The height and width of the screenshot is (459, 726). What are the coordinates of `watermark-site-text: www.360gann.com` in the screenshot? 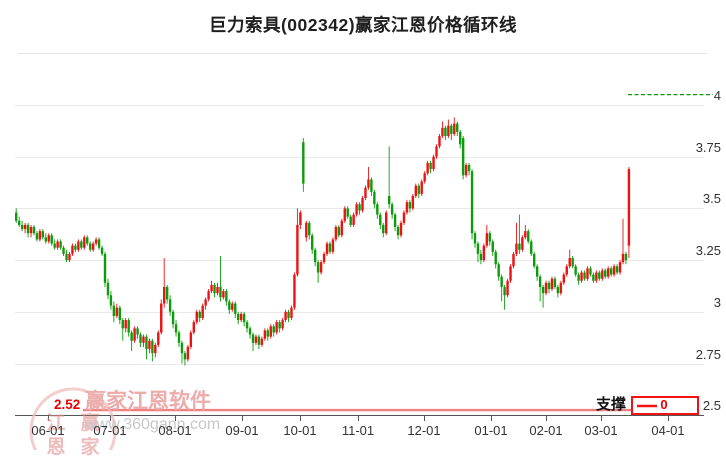 It's located at (153, 424).